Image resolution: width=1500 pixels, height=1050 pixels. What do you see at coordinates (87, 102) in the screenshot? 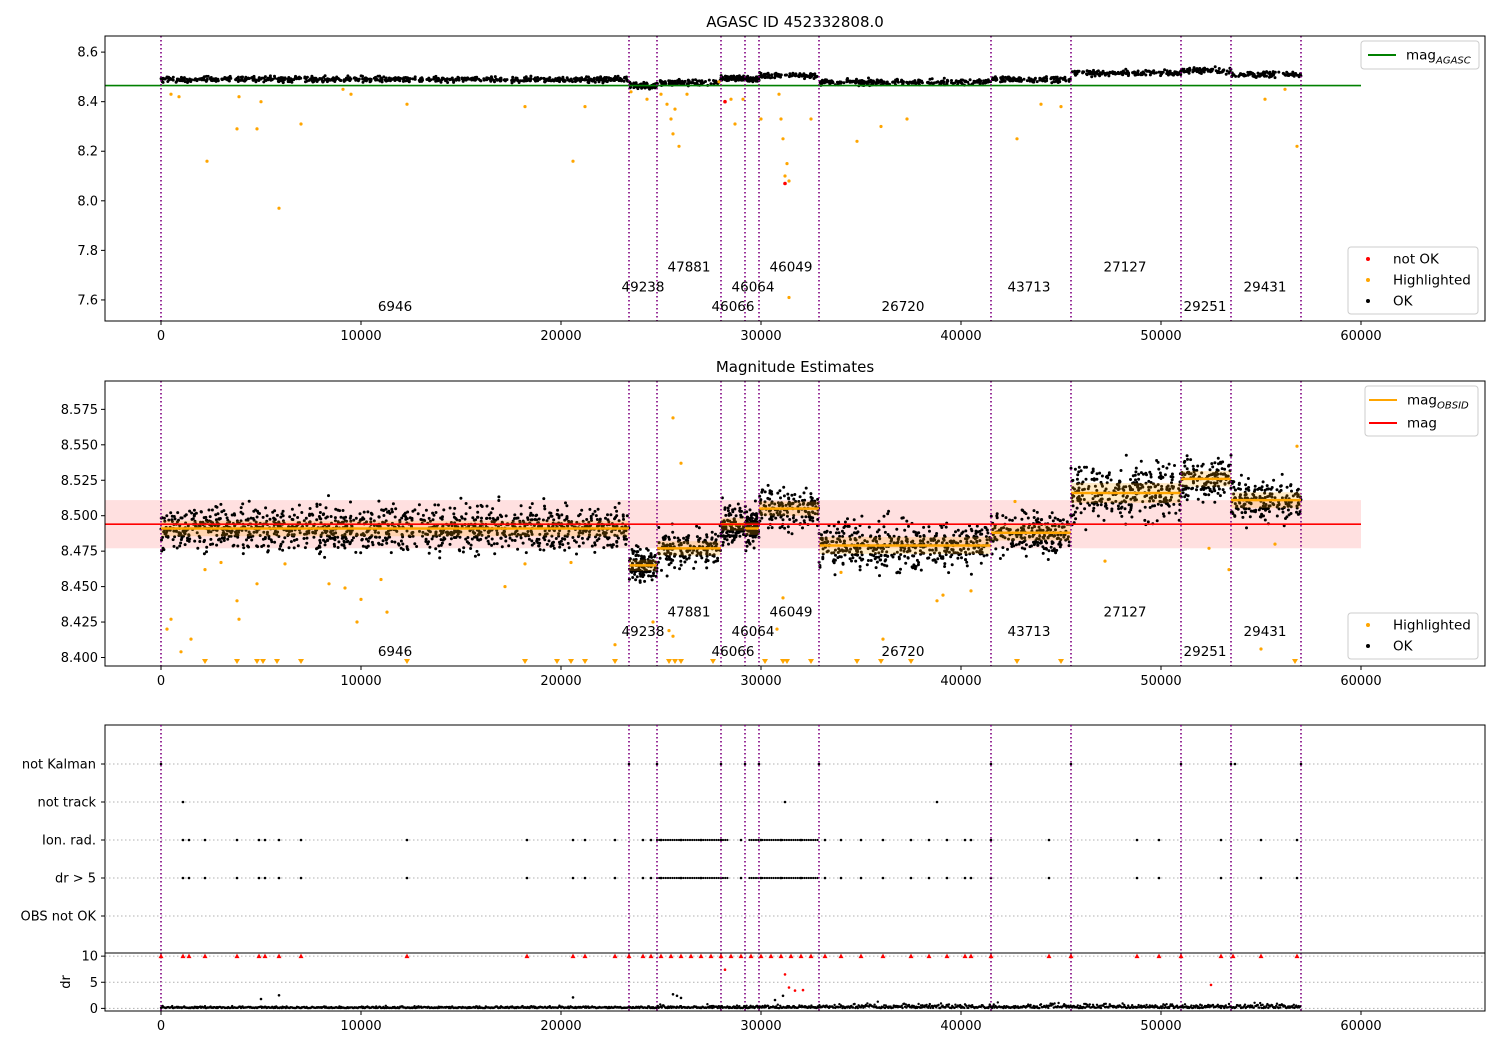
I see `y-tick-label: 8.4` at bounding box center [87, 102].